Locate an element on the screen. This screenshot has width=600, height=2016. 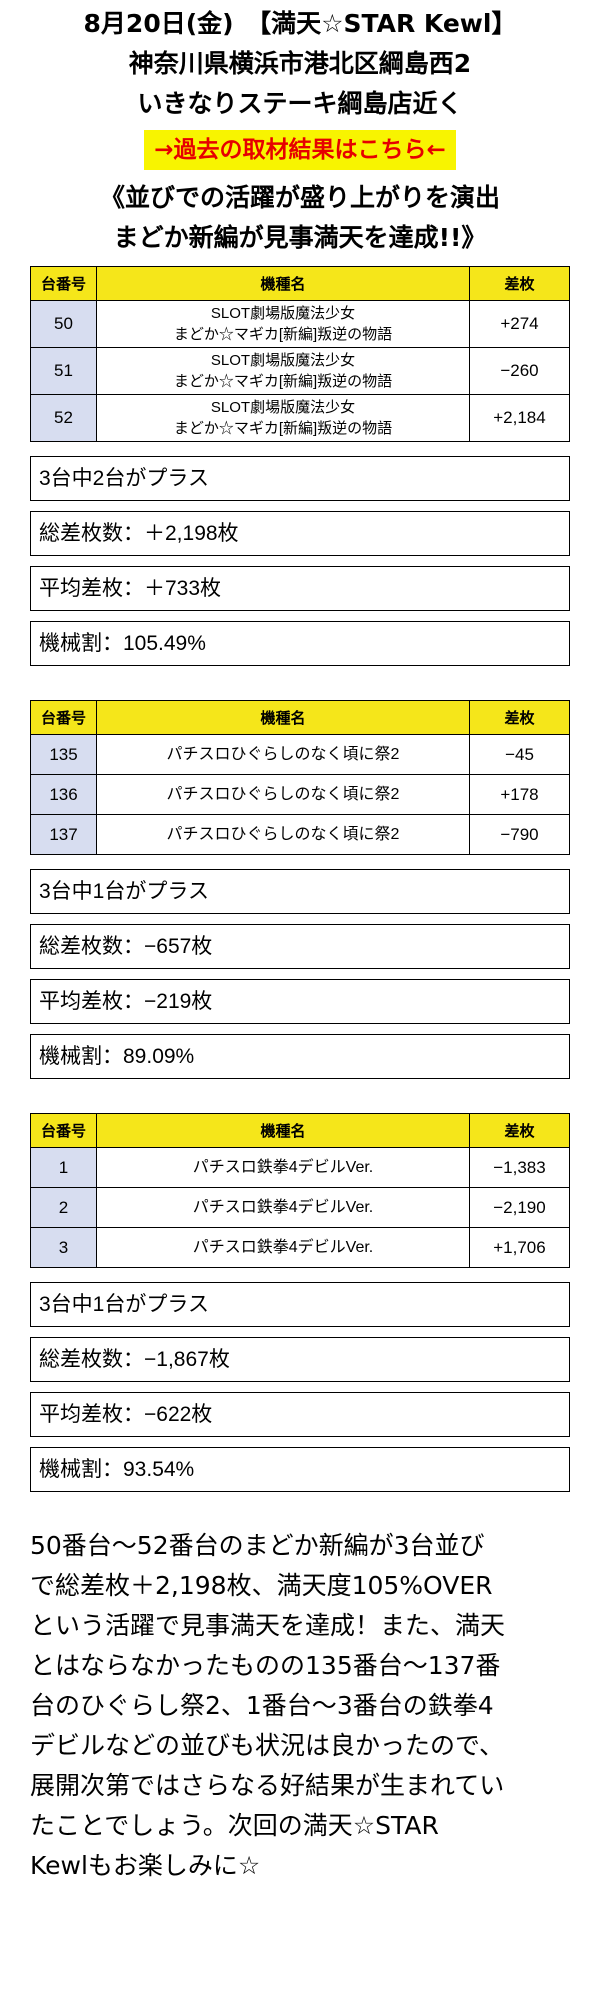
headline-line-2: まどか新編が見事満天を達成!!》 is located at coordinates (300, 237).